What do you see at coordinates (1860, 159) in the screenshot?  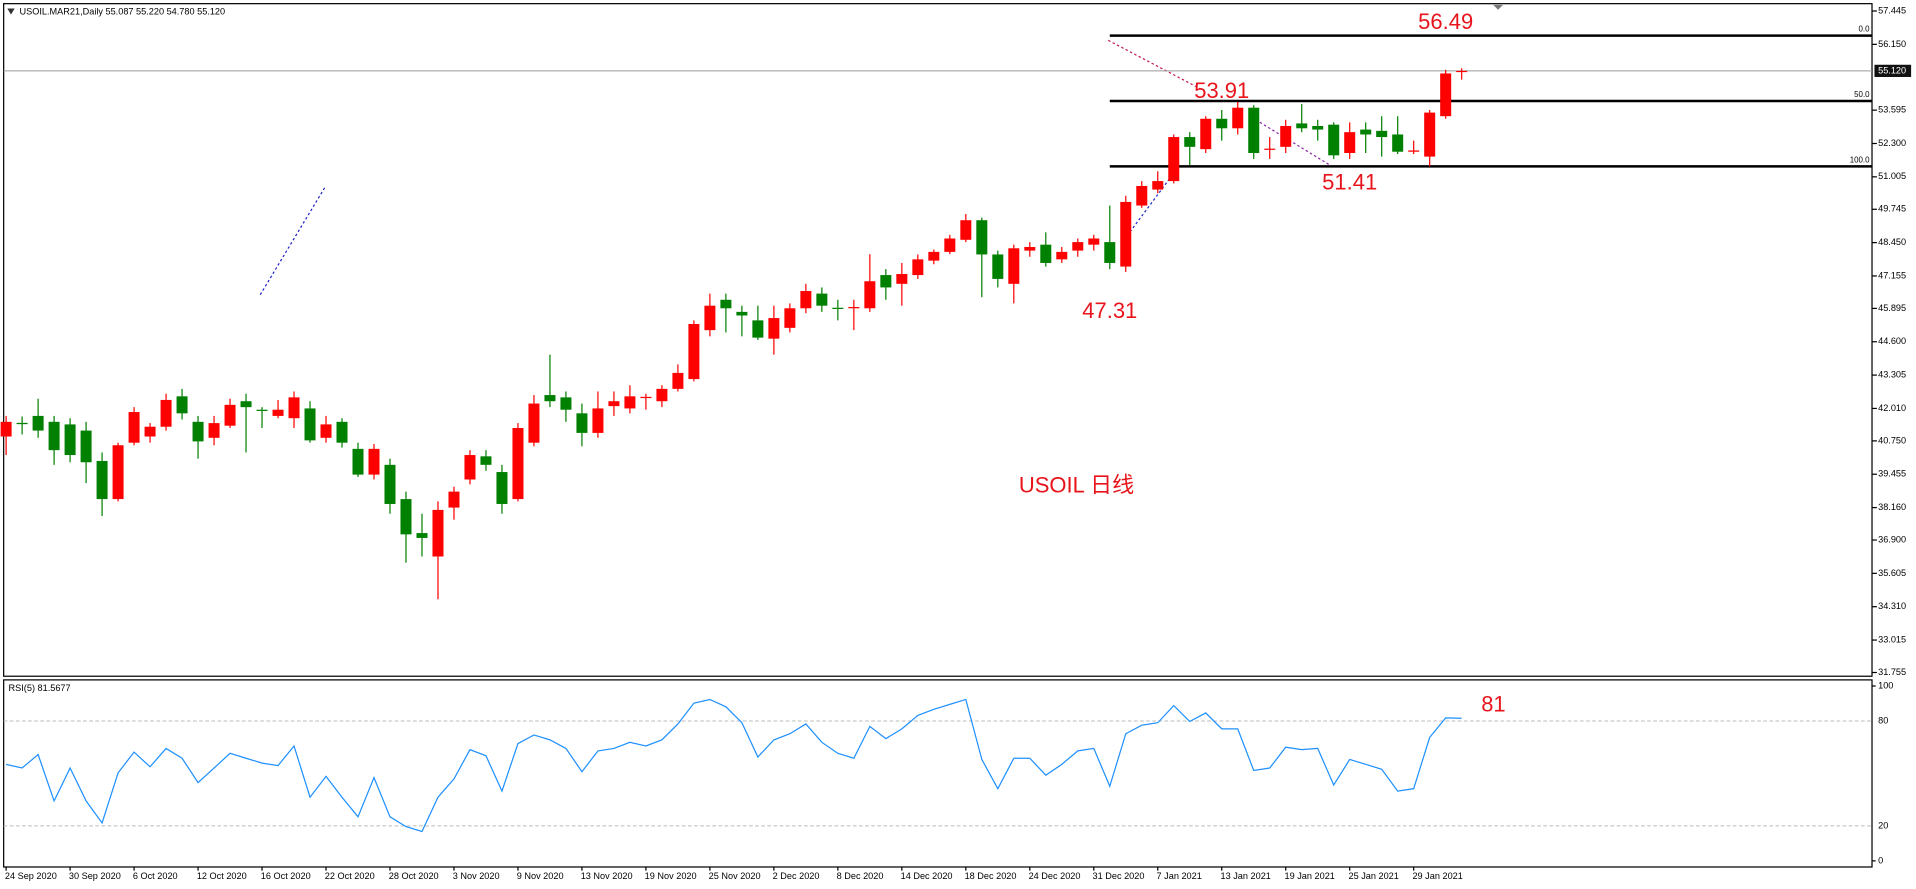 I see `fib-level-label: 100.0` at bounding box center [1860, 159].